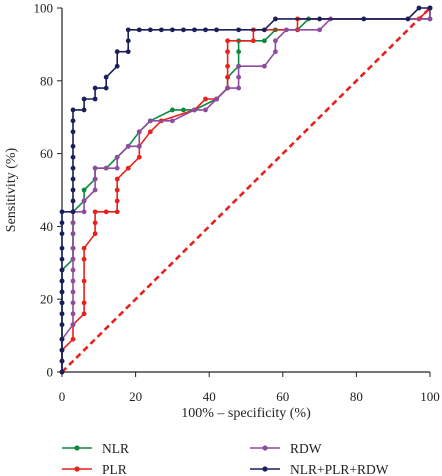 The image size is (442, 476). What do you see at coordinates (50, 372) in the screenshot?
I see `y-tick-label: 0` at bounding box center [50, 372].